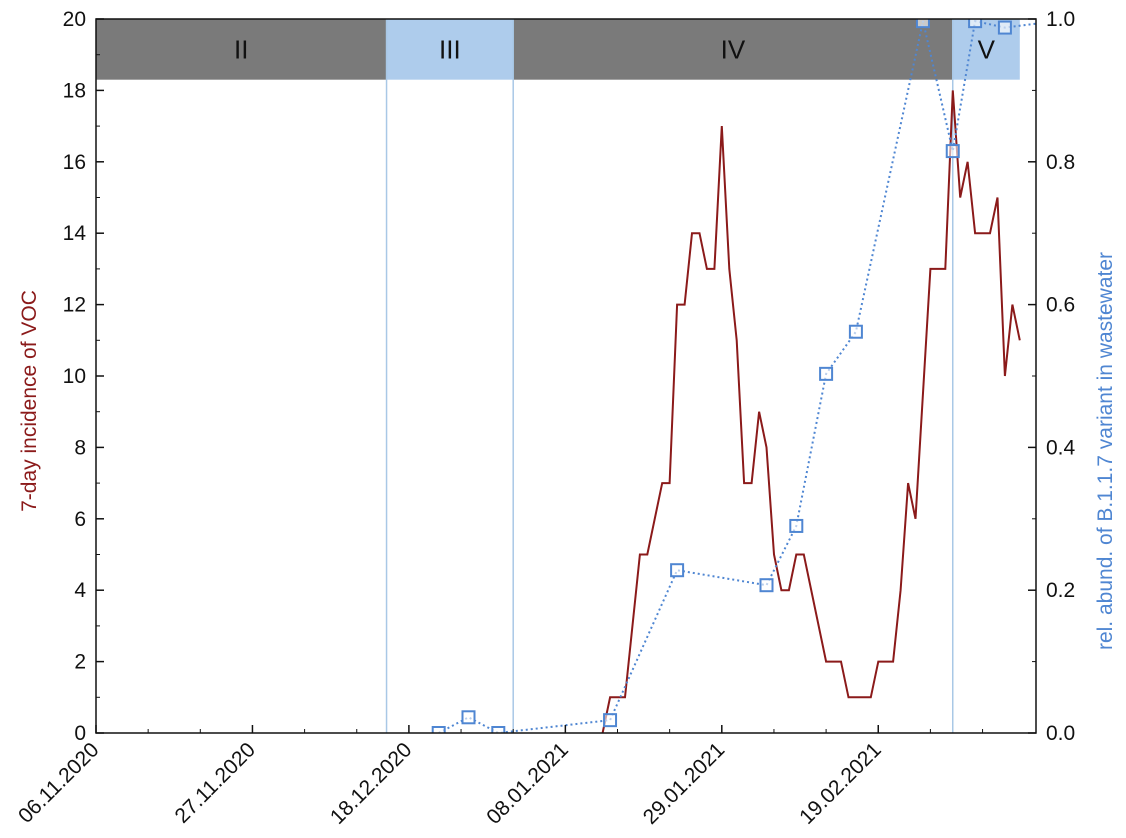  What do you see at coordinates (74, 376) in the screenshot?
I see `y-left-tick-label-6: 10` at bounding box center [74, 376].